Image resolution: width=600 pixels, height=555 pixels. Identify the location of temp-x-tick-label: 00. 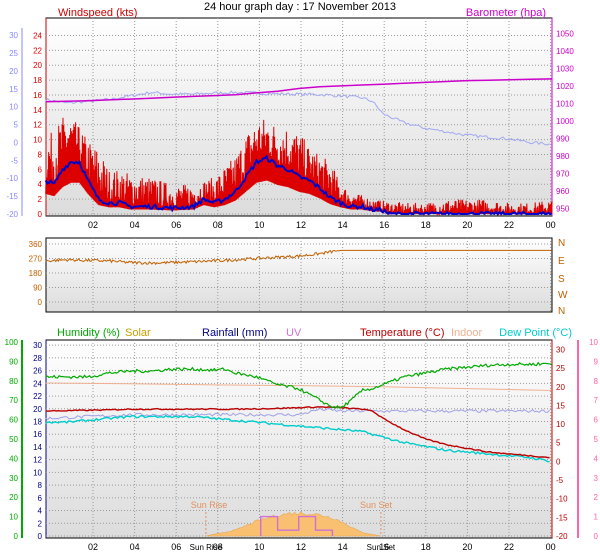
(551, 547).